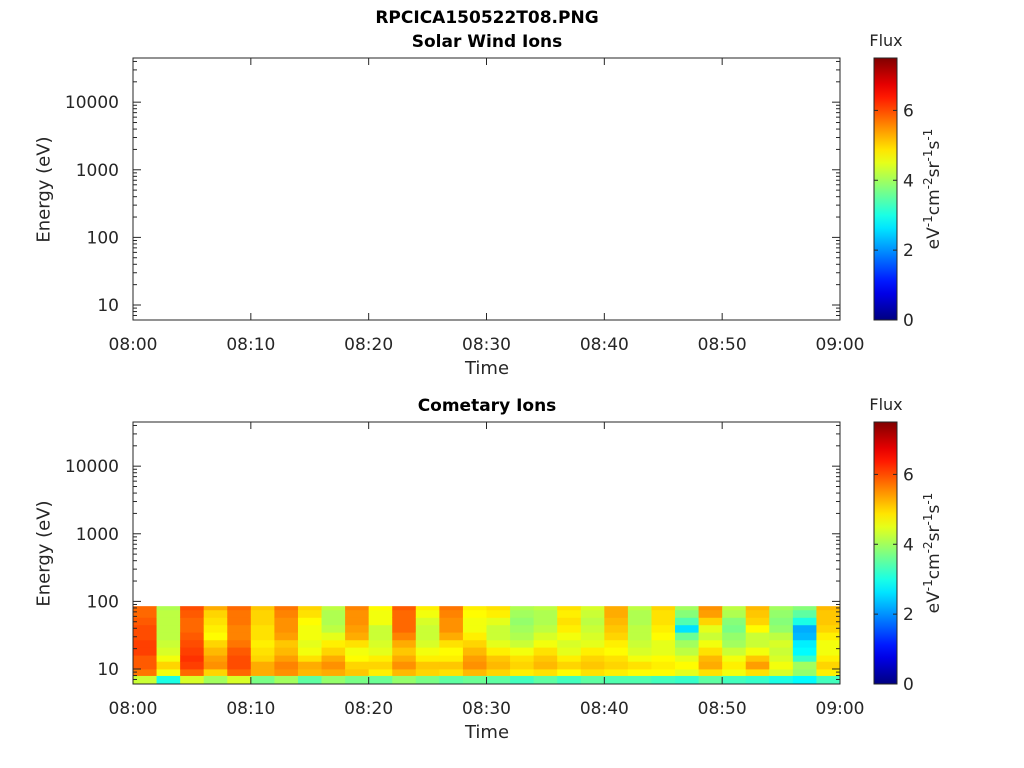  What do you see at coordinates (885, 189) in the screenshot?
I see `colorbar` at bounding box center [885, 189].